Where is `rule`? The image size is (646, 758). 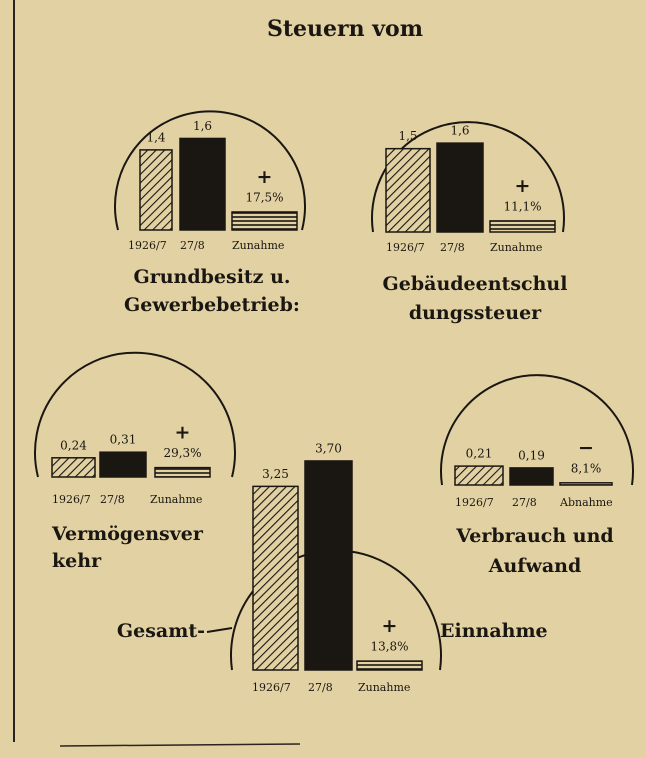 rule is located at coordinates (180, 745).